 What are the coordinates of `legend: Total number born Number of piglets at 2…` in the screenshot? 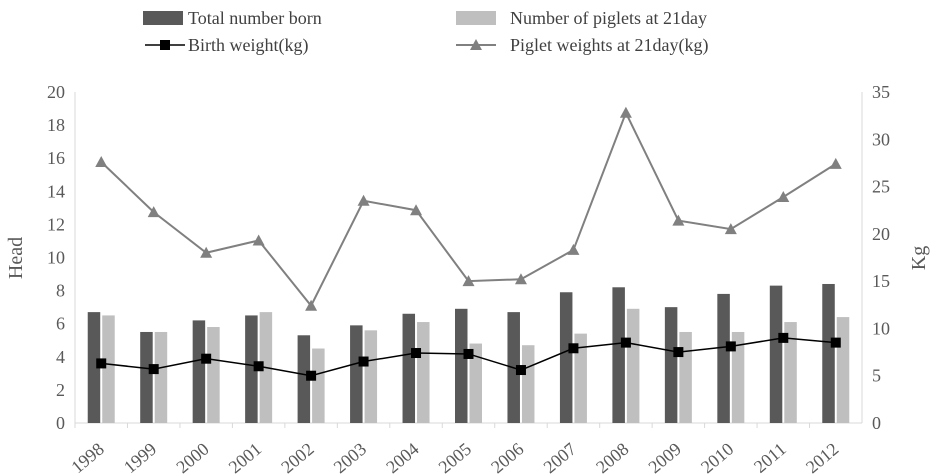 It's located at (425, 32).